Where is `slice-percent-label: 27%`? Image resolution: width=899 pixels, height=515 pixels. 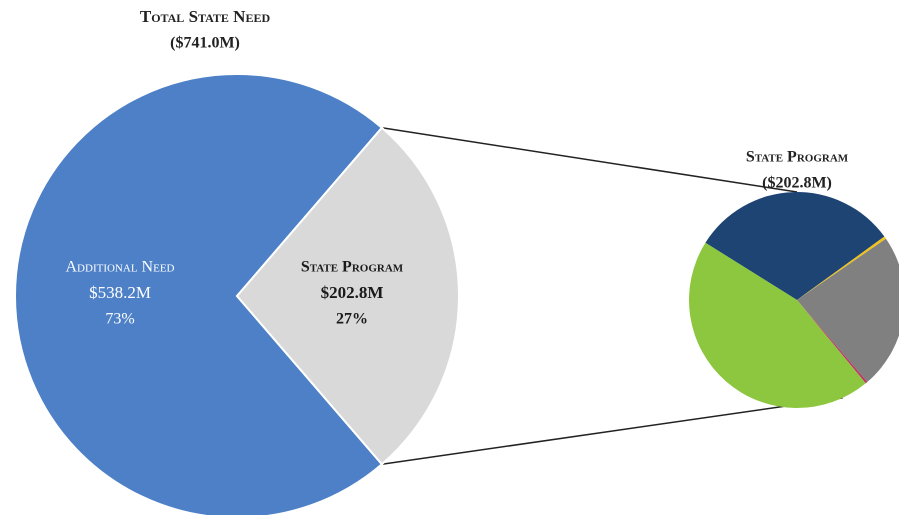
slice-percent-label: 27% is located at coordinates (352, 319).